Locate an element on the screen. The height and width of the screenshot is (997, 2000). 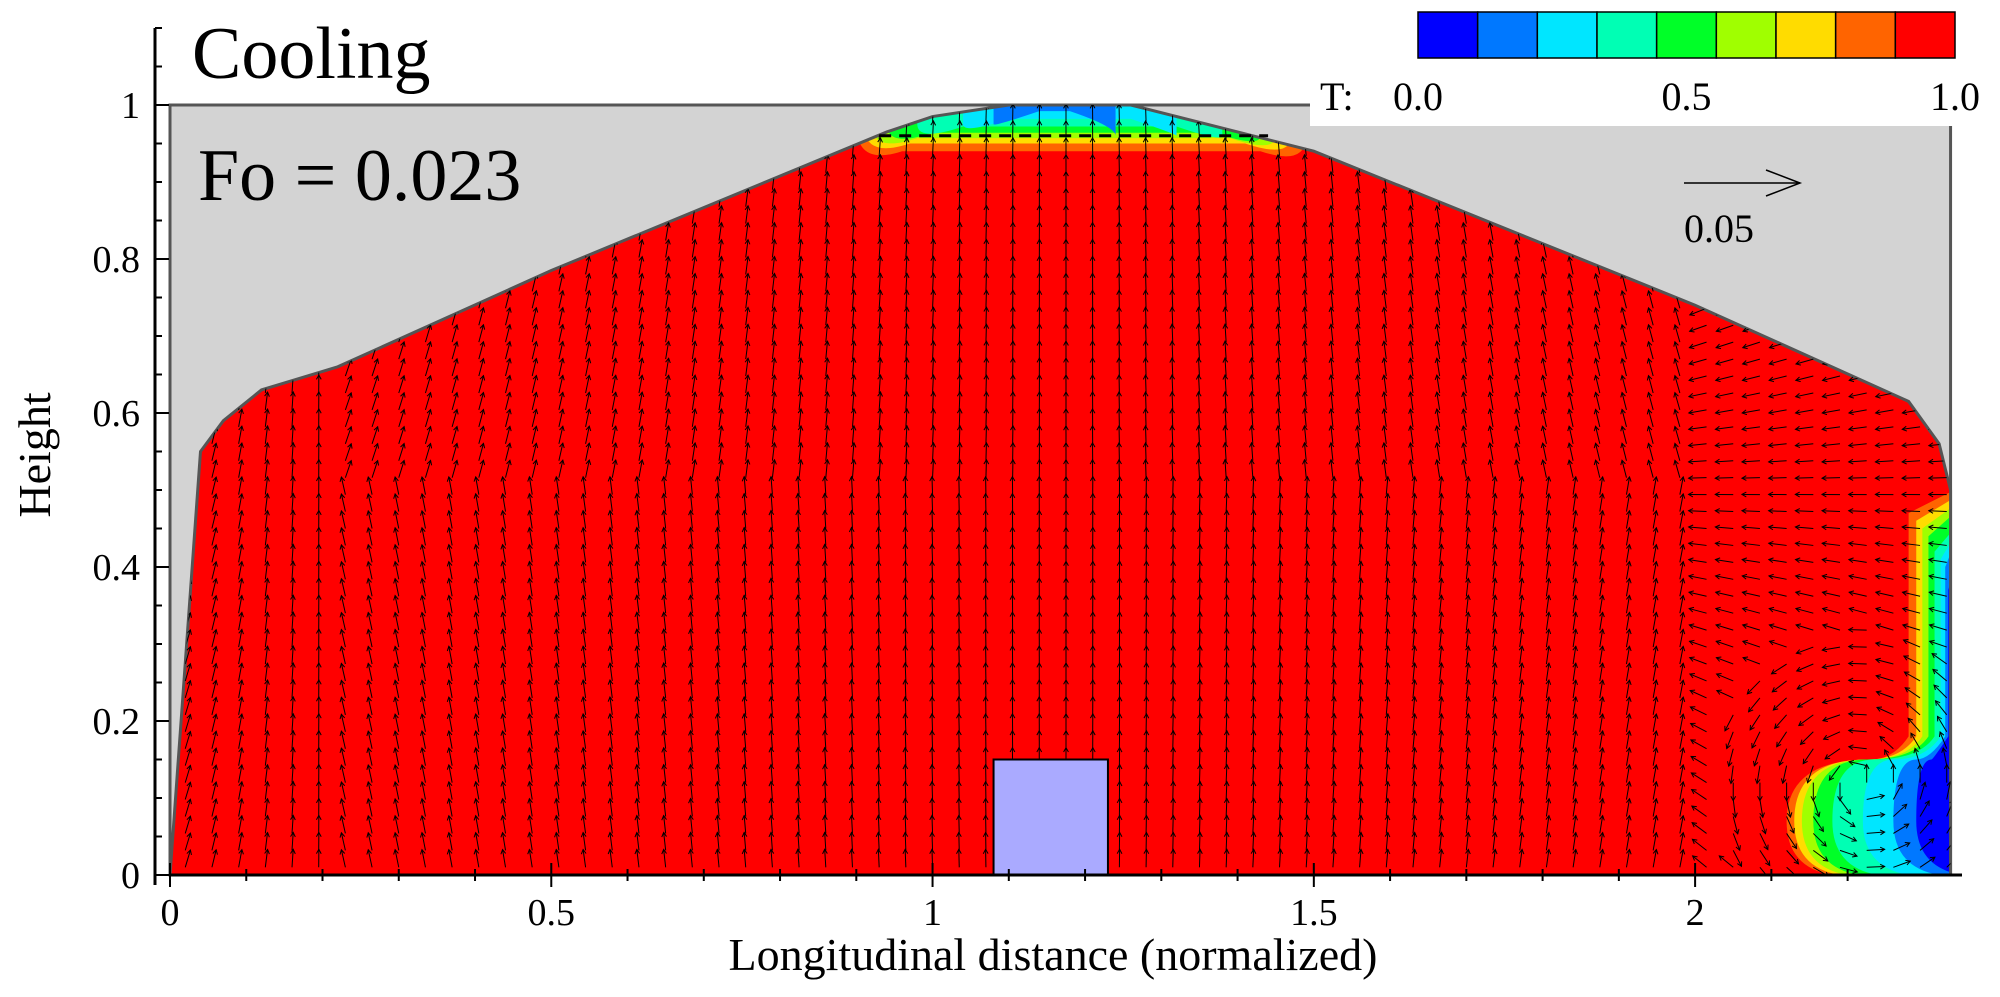
y-tick-label: 0.6 is located at coordinates (117, 414).